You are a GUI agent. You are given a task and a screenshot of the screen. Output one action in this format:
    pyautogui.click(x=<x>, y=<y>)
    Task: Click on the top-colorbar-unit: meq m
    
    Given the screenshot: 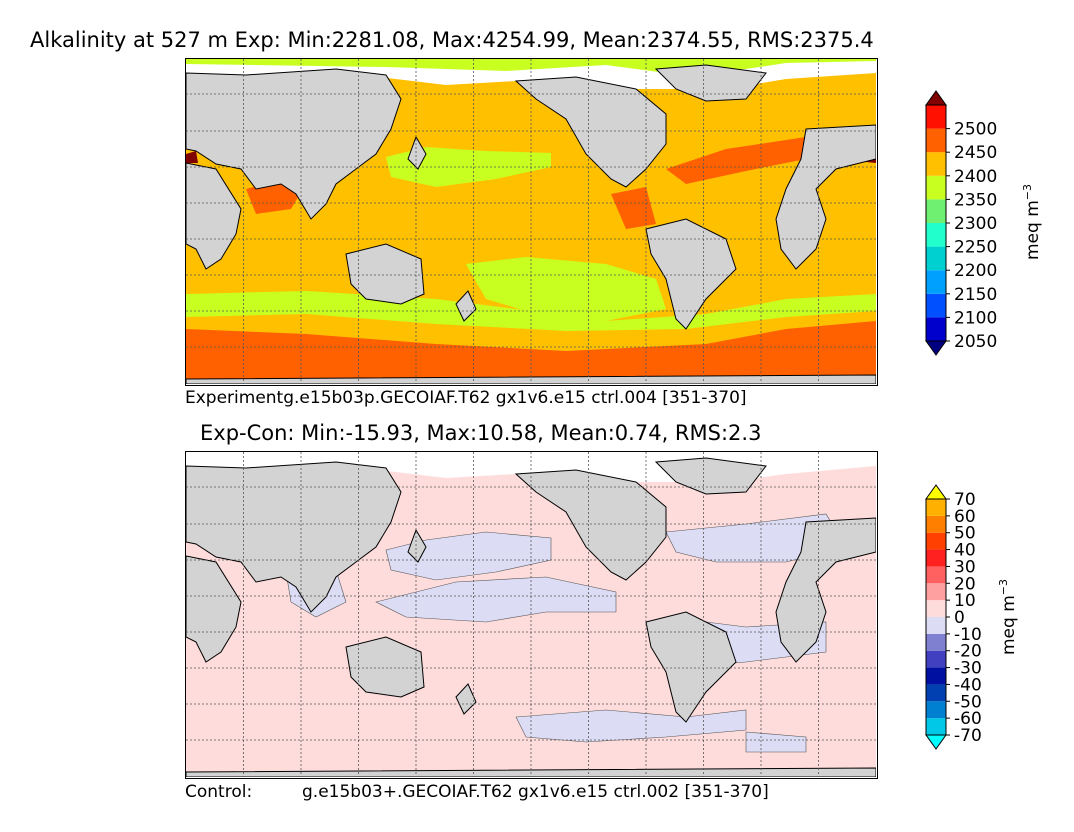 What is the action you would take?
    pyautogui.click(x=1032, y=230)
    